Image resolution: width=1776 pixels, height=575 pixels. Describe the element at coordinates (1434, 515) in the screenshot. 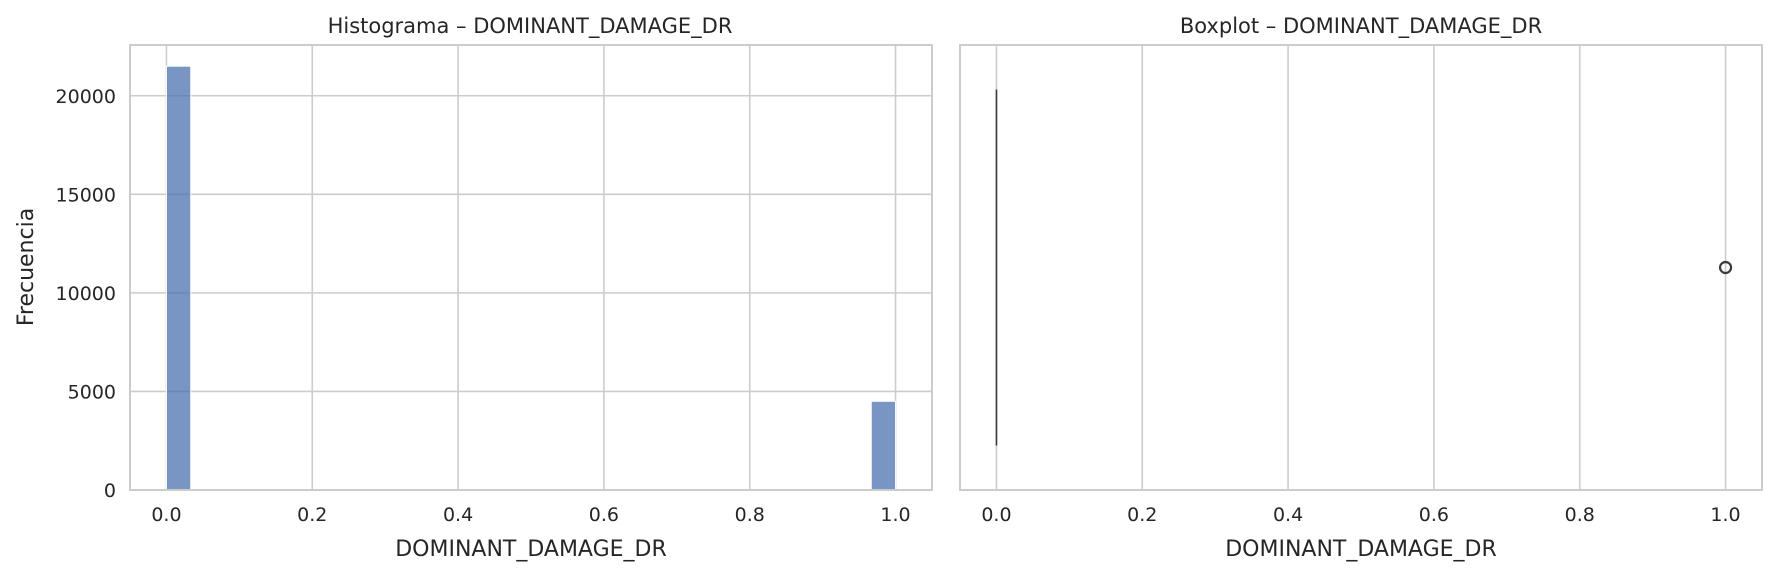

I see `boxplot-x-tick-label: 0.6` at that location.